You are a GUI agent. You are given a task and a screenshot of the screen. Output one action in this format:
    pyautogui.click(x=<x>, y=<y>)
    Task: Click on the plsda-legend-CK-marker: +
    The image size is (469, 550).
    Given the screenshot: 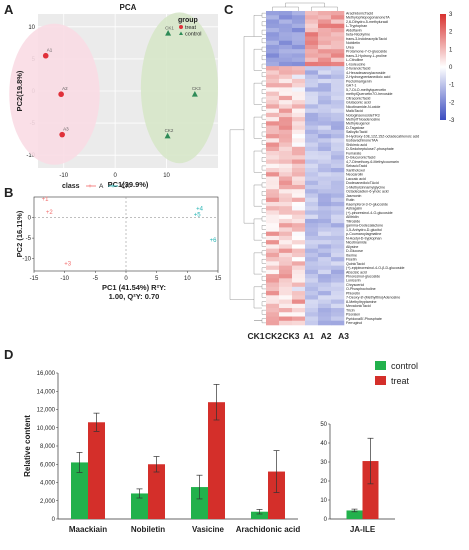 What is the action you would take?
    pyautogui.click(x=113, y=187)
    